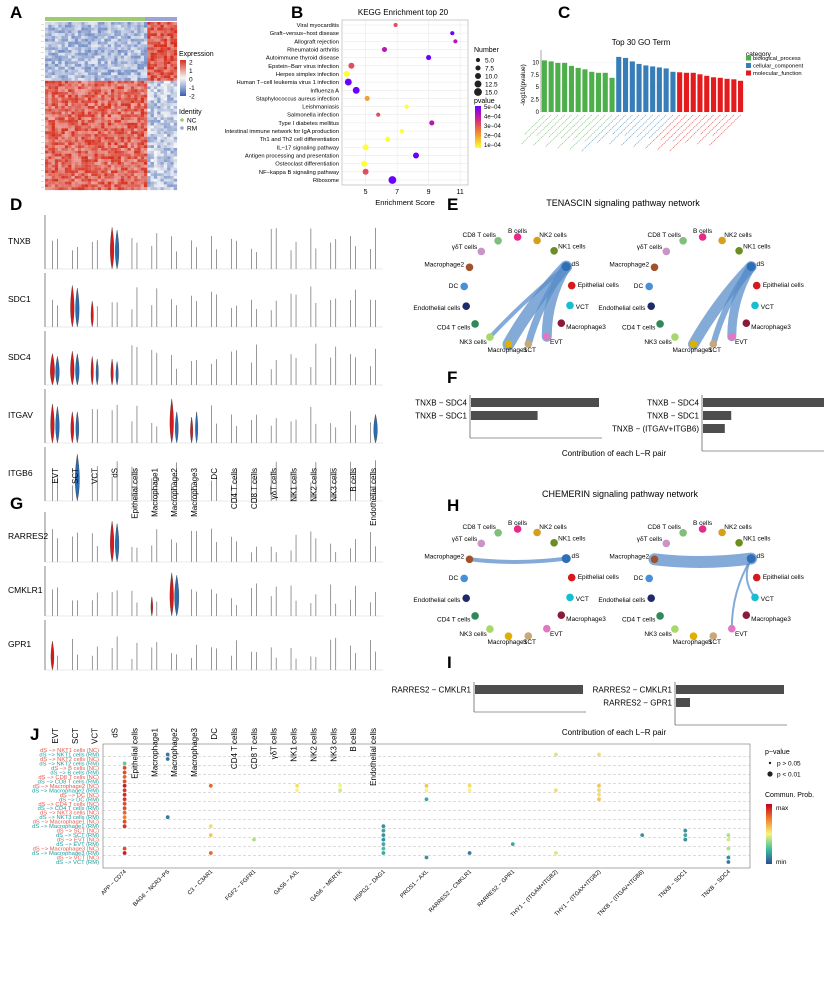  What do you see at coordinates (97, 372) in the screenshot?
I see `violin-shape` at bounding box center [97, 372].